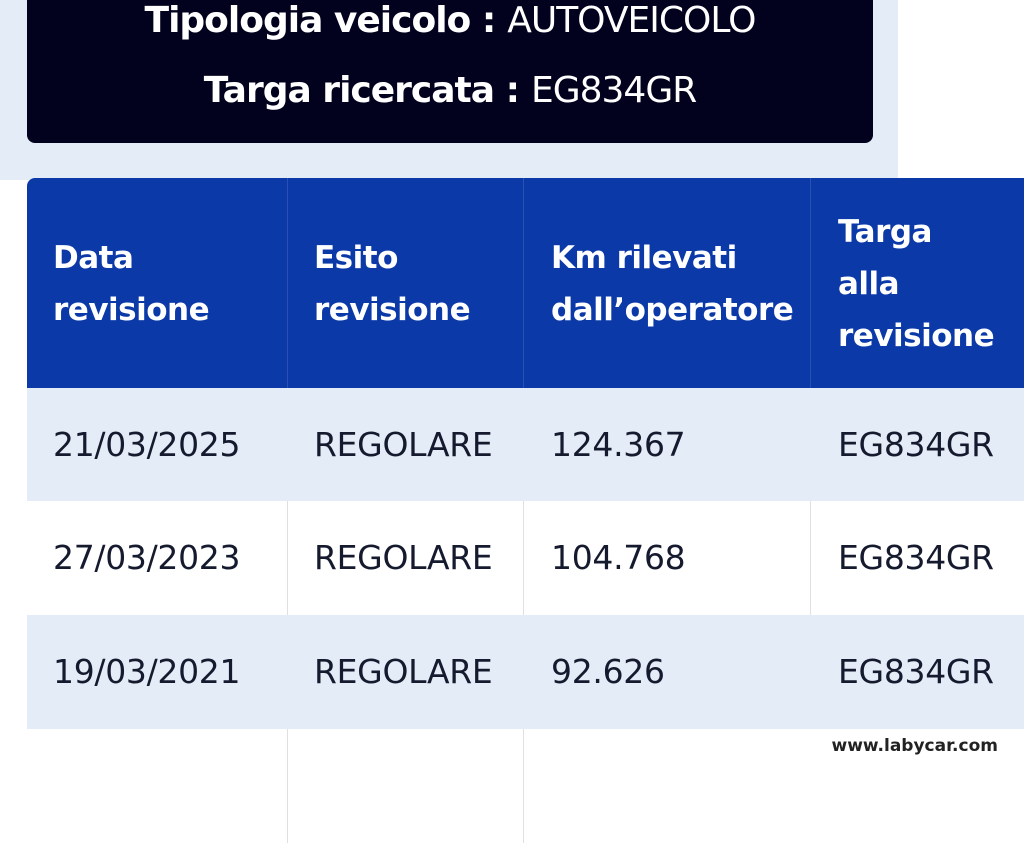 The width and height of the screenshot is (1024, 843). Describe the element at coordinates (608, 671) in the screenshot. I see `cell-km: 92.626` at that location.